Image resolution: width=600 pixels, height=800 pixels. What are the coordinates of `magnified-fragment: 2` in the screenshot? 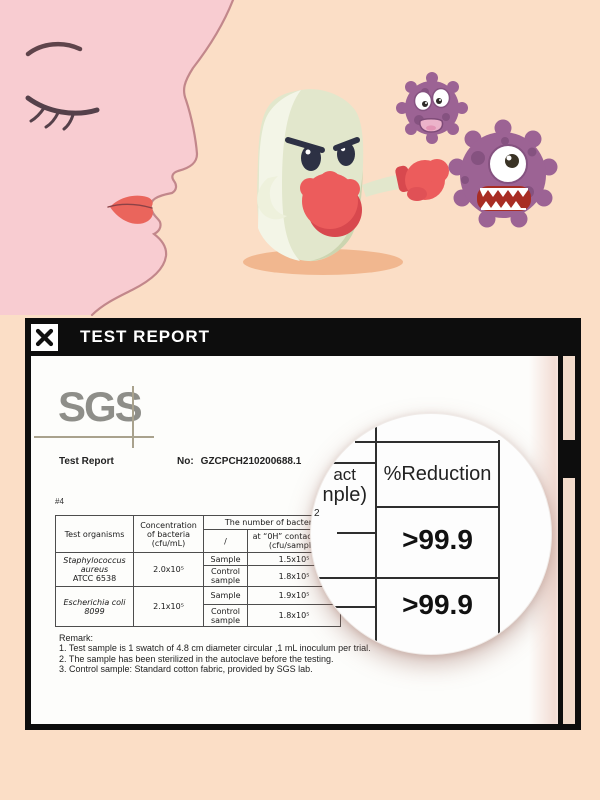 It's located at (317, 513).